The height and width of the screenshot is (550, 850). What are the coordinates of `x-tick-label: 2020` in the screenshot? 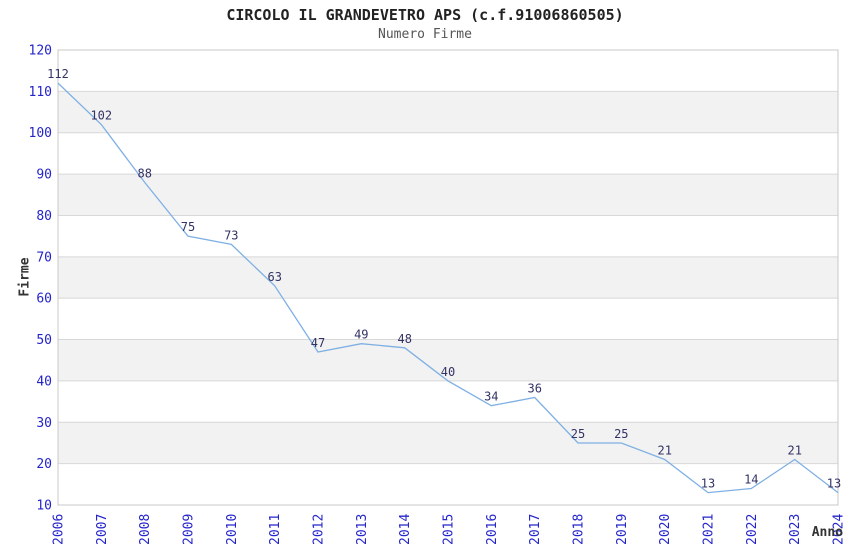 It's located at (665, 529).